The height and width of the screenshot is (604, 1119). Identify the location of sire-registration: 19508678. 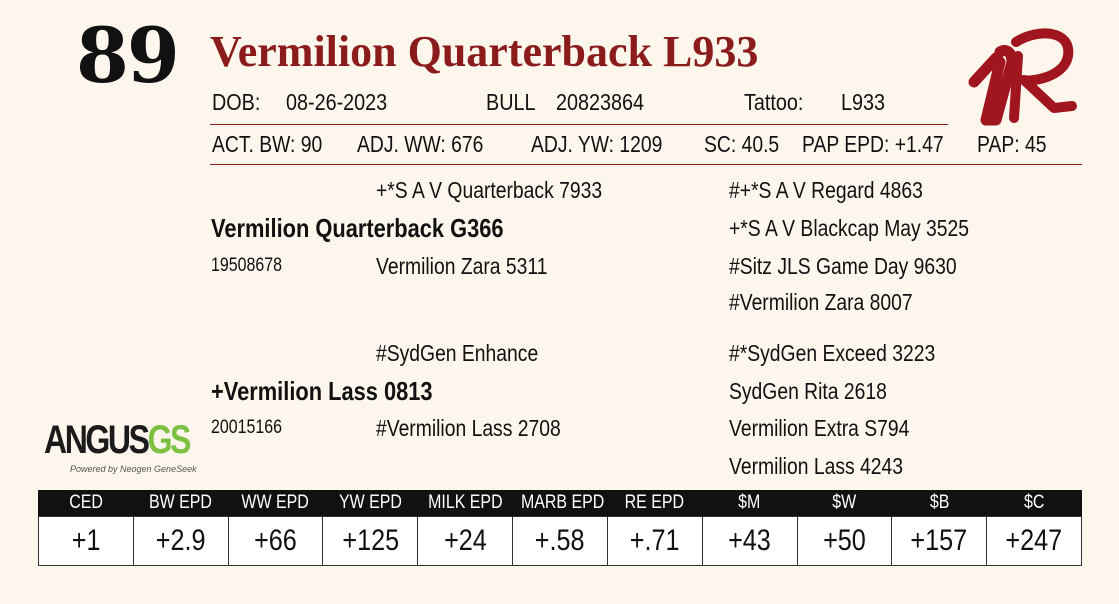
(247, 265).